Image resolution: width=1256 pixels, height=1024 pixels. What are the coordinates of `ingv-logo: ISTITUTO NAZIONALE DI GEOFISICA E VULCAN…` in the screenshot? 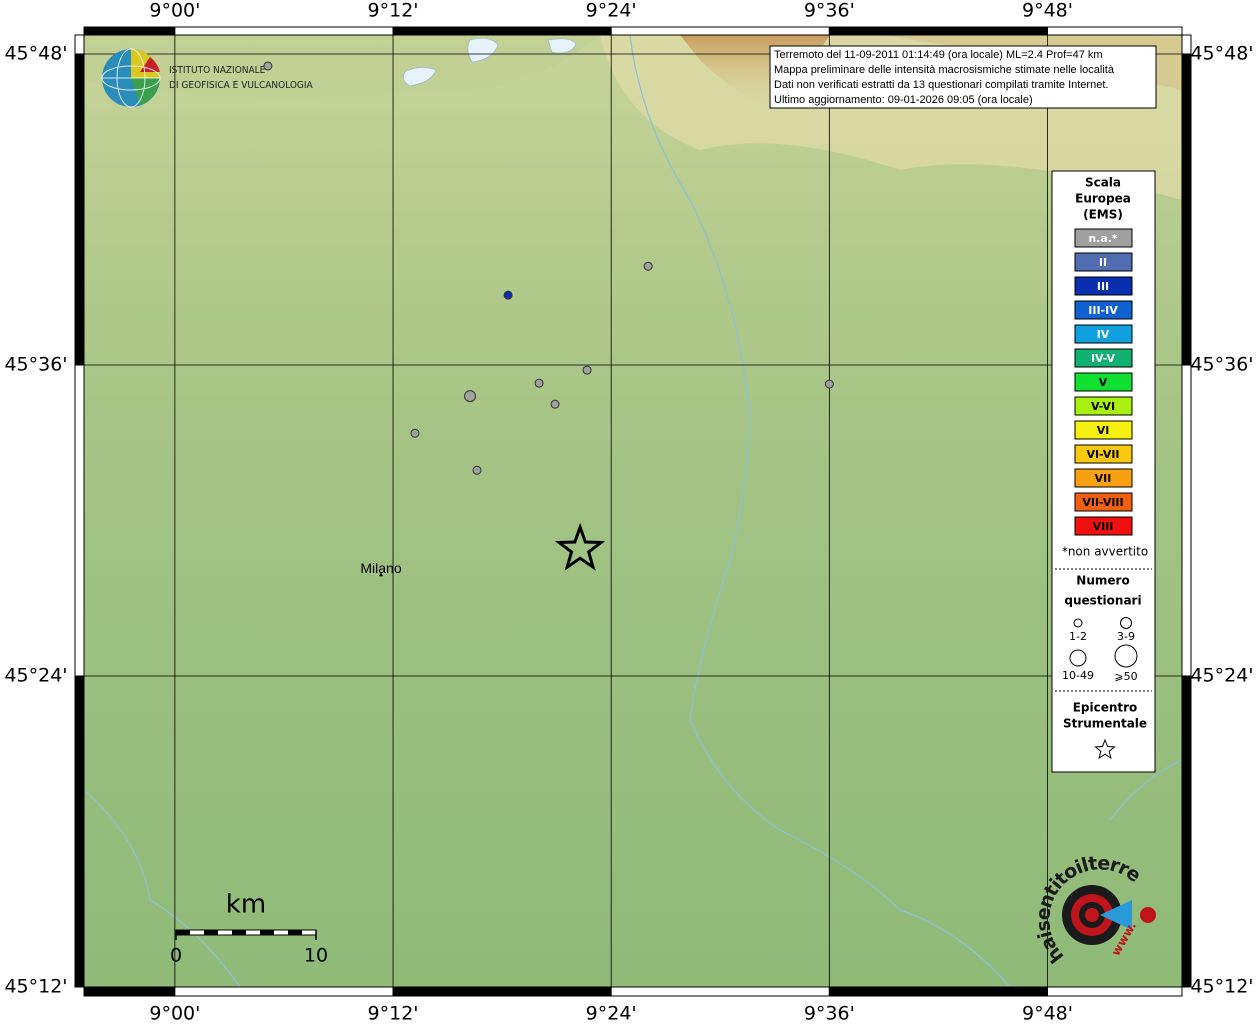 It's located at (207, 78).